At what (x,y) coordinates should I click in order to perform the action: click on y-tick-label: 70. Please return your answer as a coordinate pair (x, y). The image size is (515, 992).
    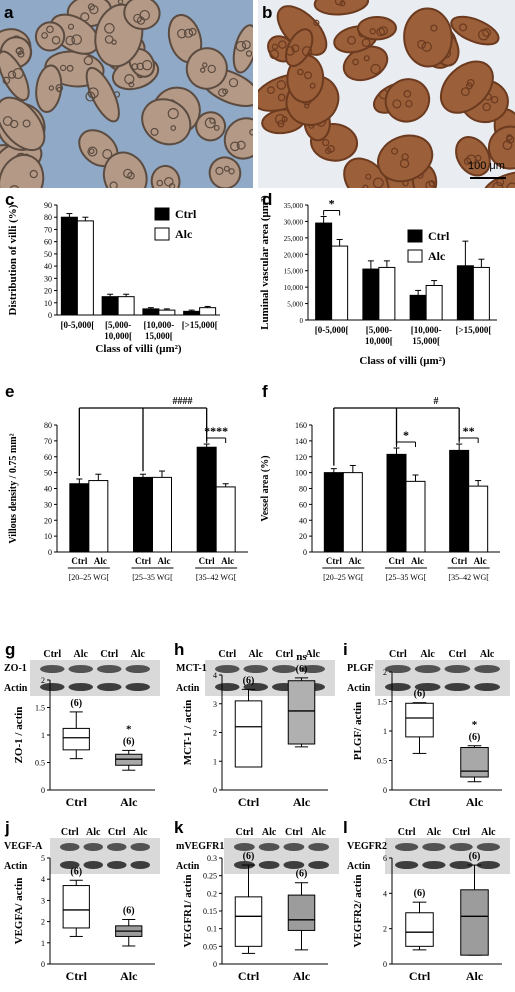
    Looking at the image, I should click on (48, 441).